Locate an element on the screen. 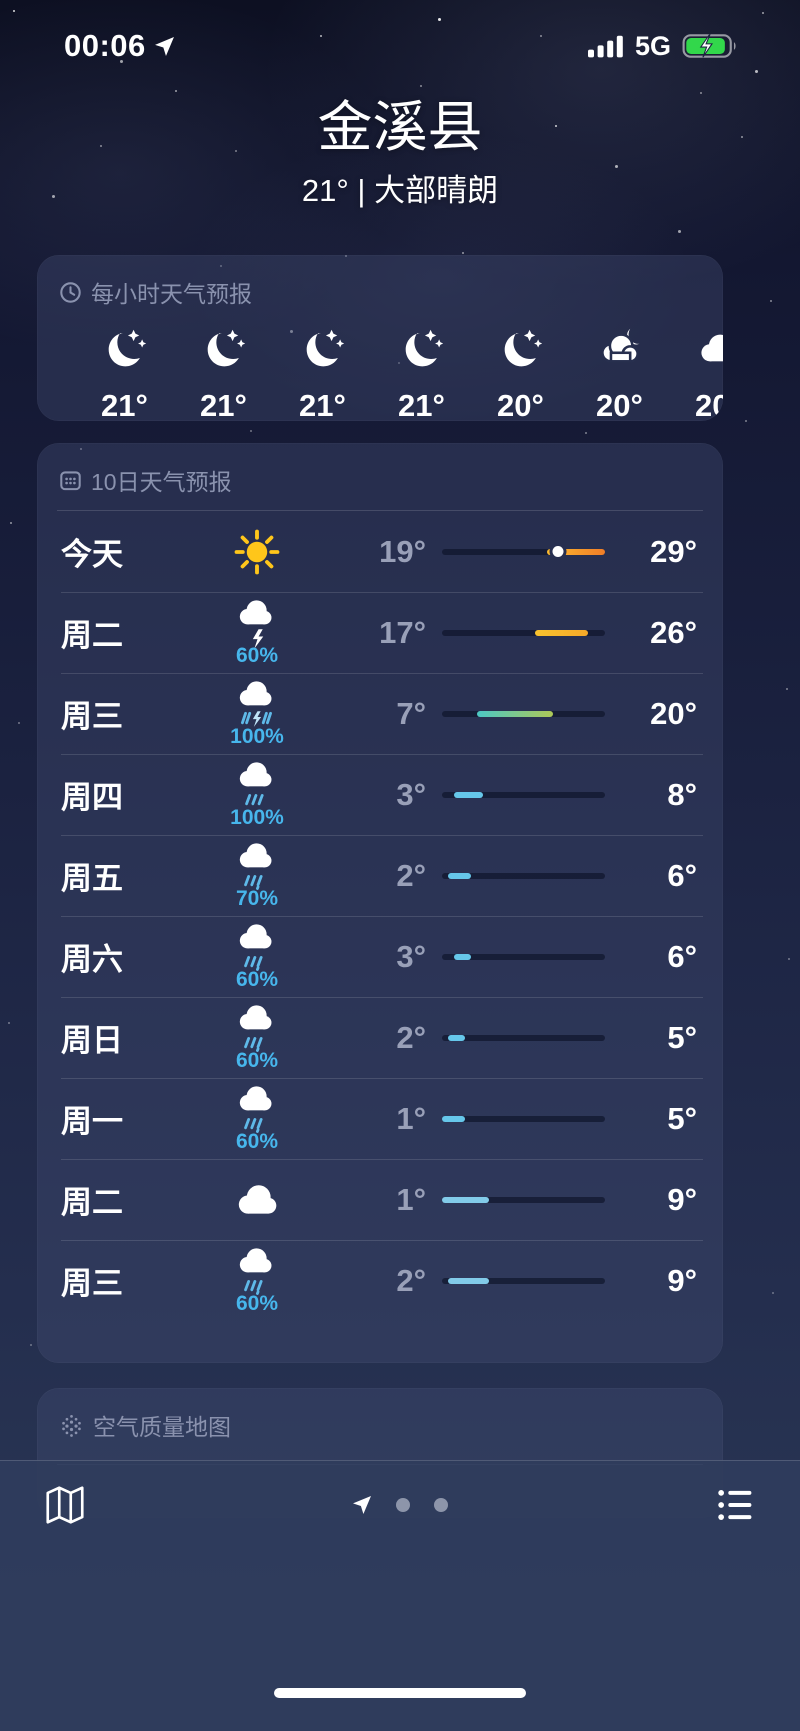 The height and width of the screenshot is (1731, 800). air-quality-title: 空气质量地图 is located at coordinates (162, 1427).